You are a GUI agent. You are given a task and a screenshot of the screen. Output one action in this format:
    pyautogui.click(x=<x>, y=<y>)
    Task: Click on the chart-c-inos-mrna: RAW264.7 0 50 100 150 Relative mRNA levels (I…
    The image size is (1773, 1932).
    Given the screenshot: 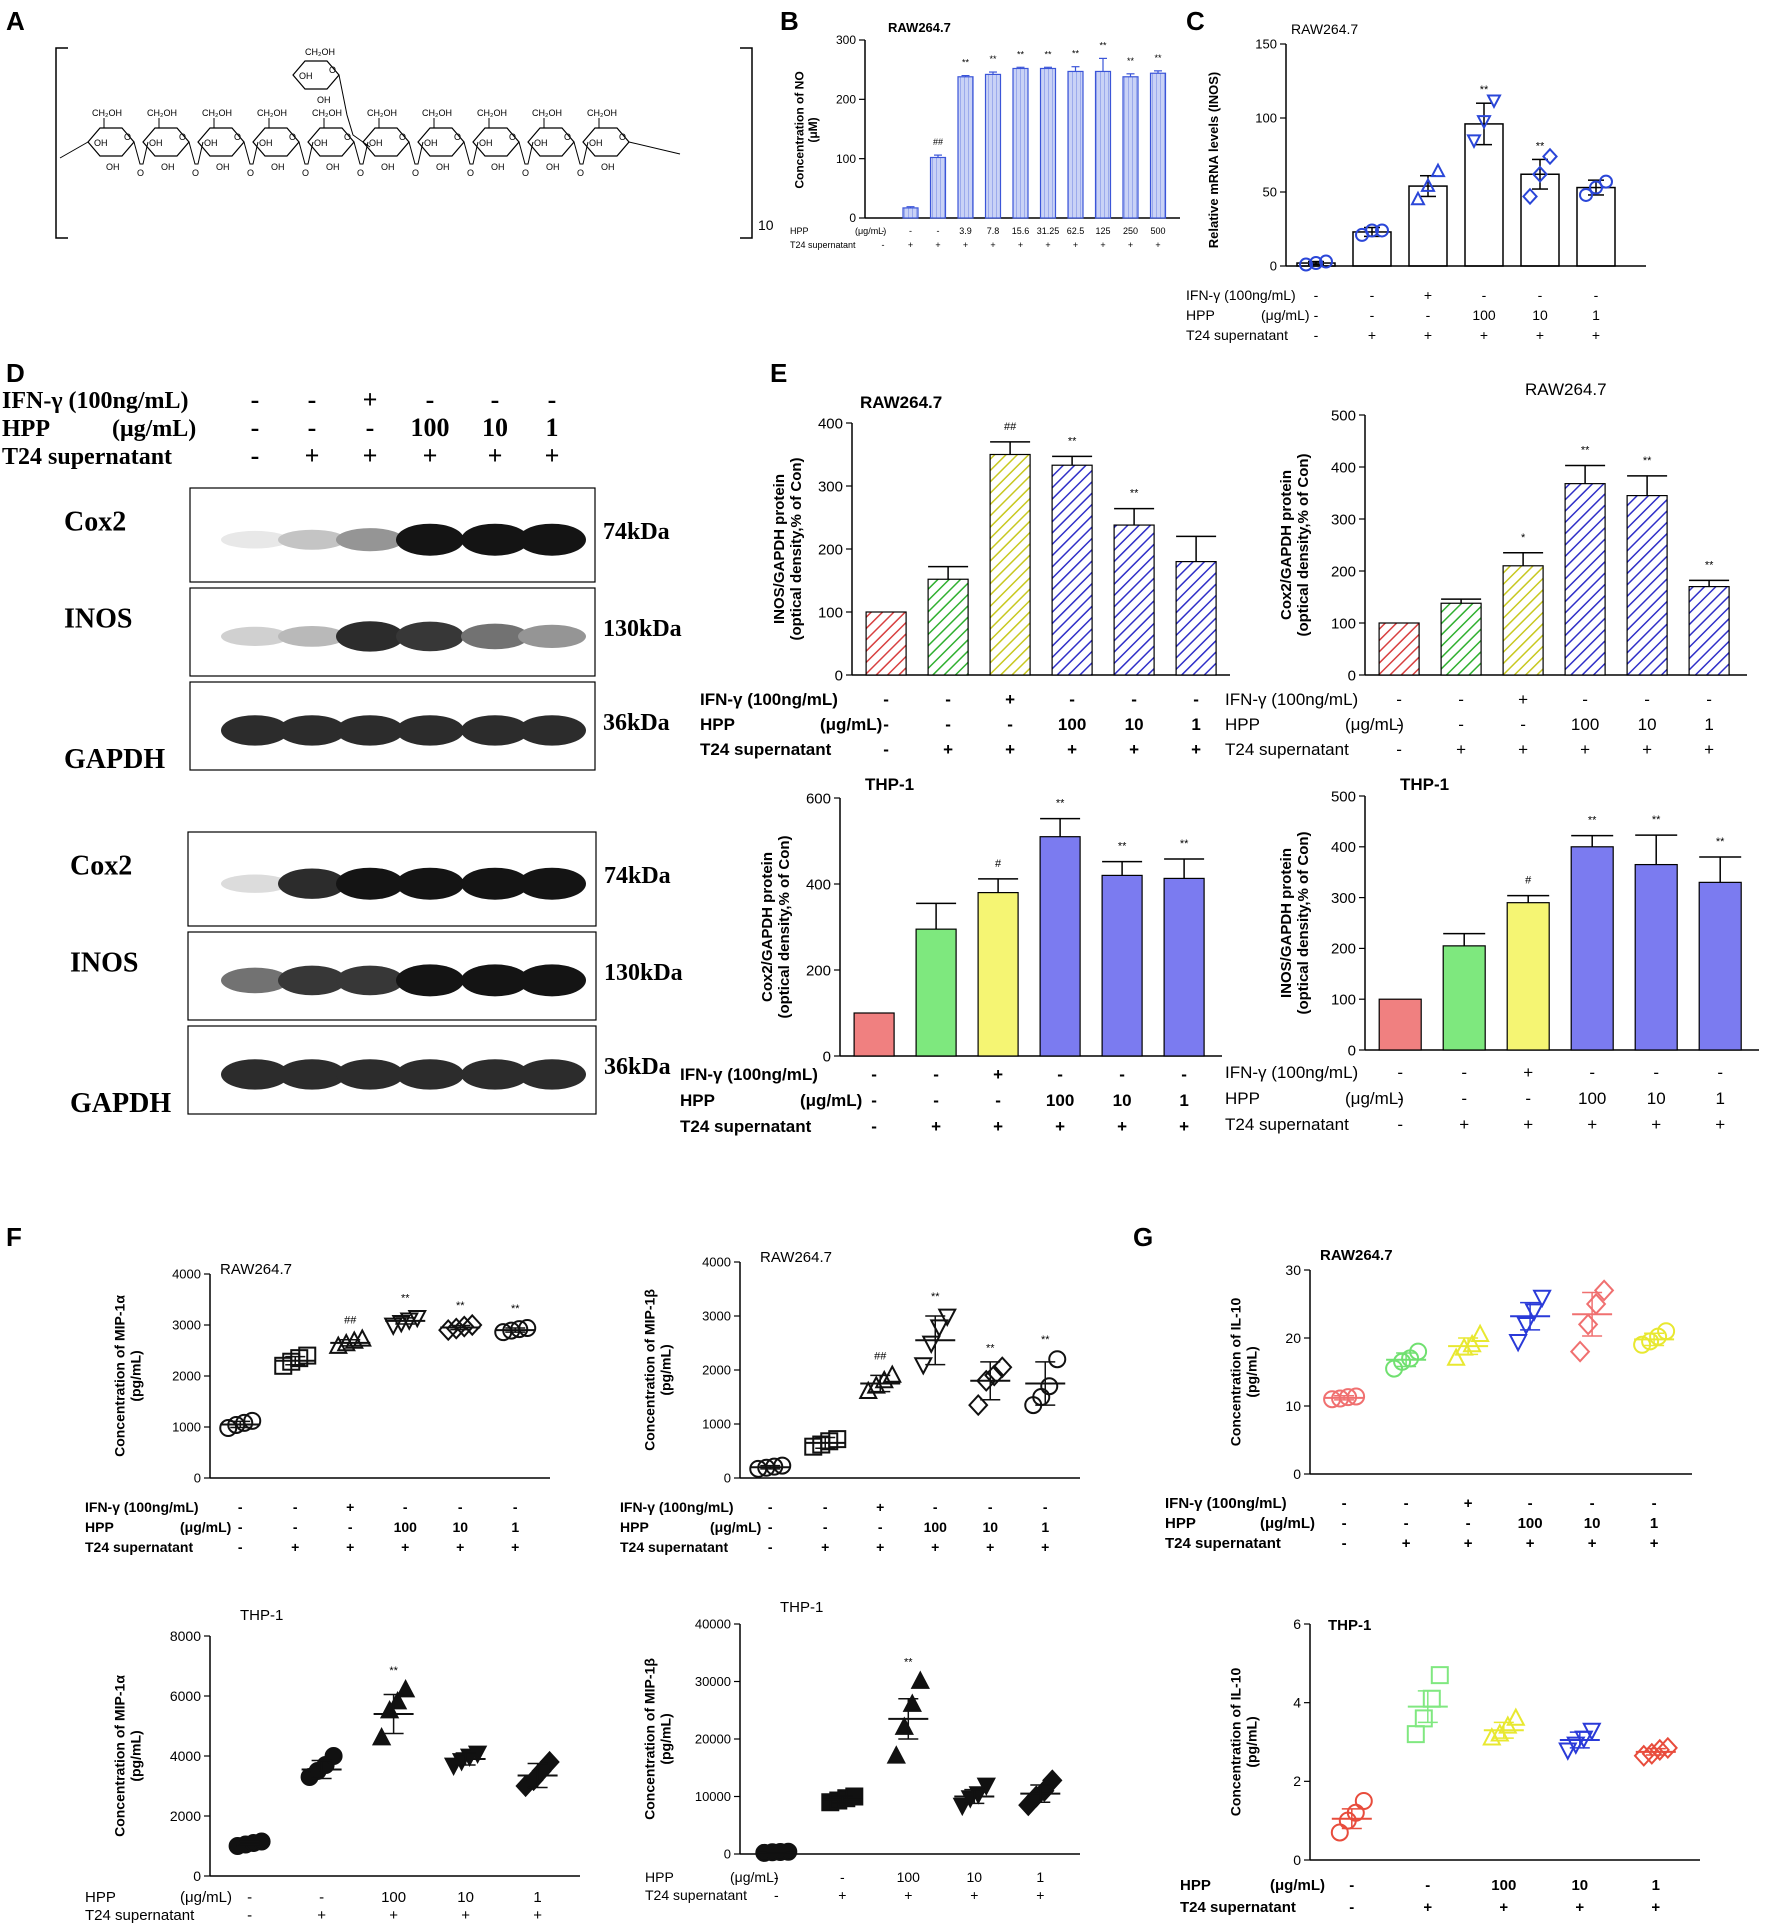 What is the action you would take?
    pyautogui.click(x=1416, y=182)
    